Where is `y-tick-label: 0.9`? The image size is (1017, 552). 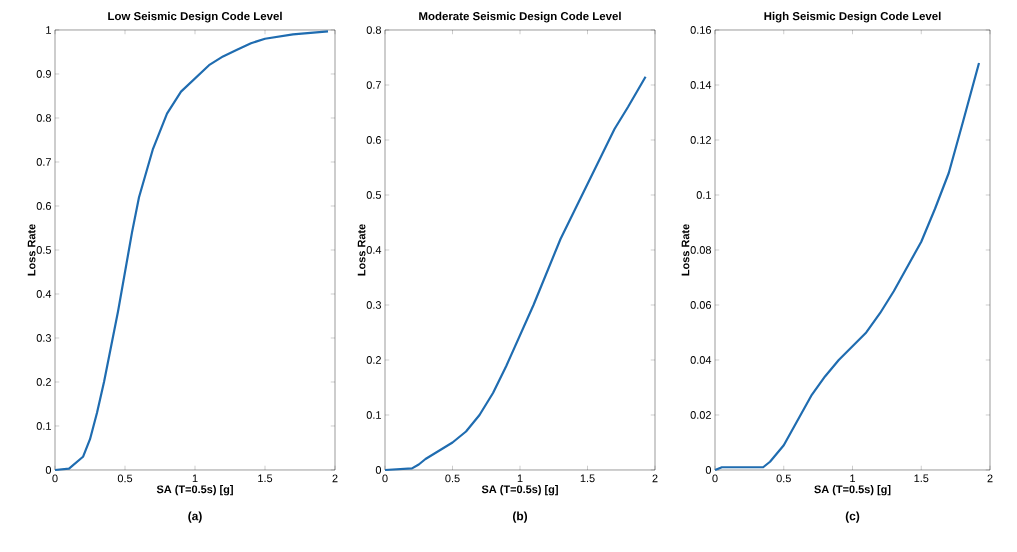
y-tick-label: 0.9 is located at coordinates (43, 74).